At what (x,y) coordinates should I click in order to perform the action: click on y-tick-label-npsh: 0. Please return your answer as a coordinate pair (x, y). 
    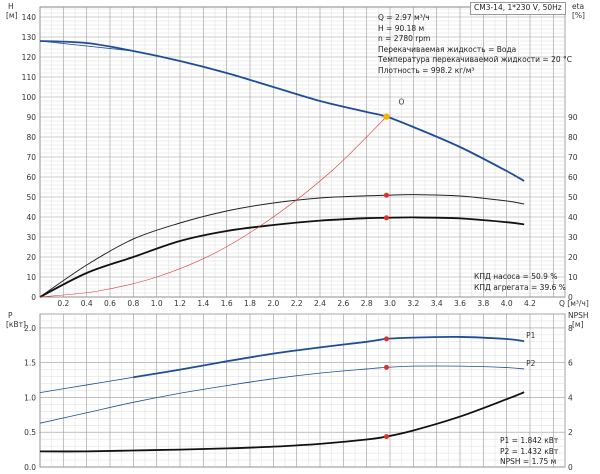
    Looking at the image, I should click on (570, 467).